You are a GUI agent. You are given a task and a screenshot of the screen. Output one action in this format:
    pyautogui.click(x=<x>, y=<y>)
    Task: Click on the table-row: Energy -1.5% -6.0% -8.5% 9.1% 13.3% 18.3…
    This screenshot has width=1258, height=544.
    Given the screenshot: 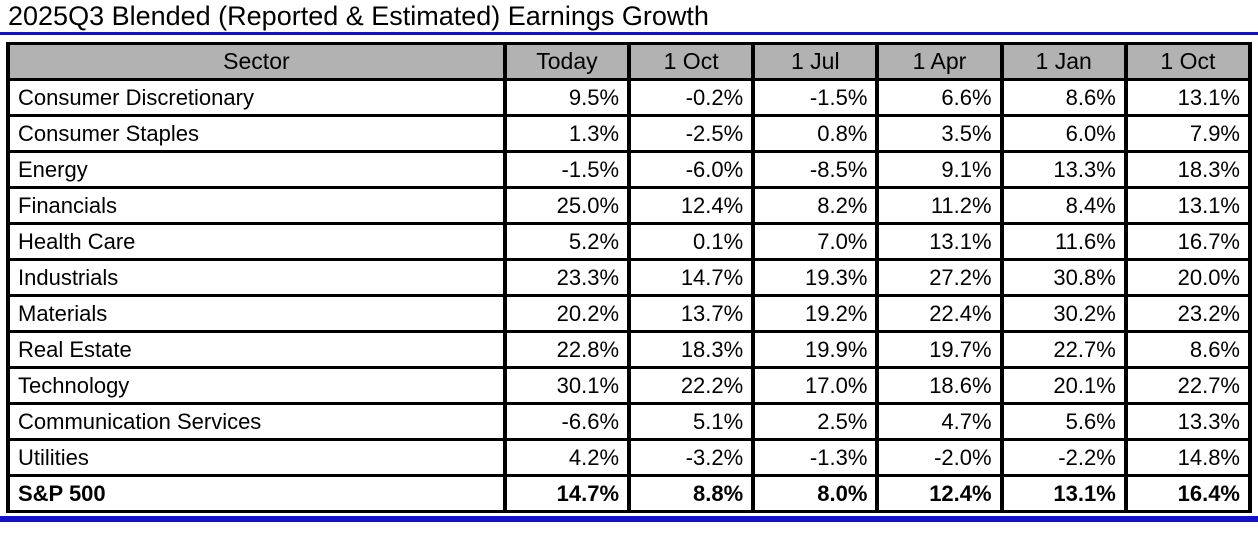 What is the action you would take?
    pyautogui.click(x=629, y=169)
    